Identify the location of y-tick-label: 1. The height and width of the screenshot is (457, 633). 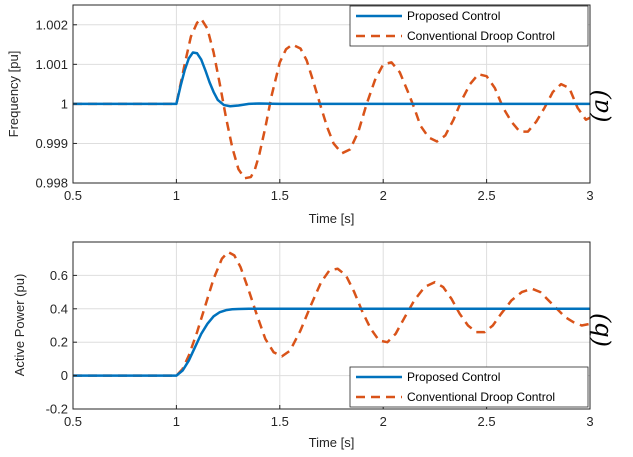
(64, 103).